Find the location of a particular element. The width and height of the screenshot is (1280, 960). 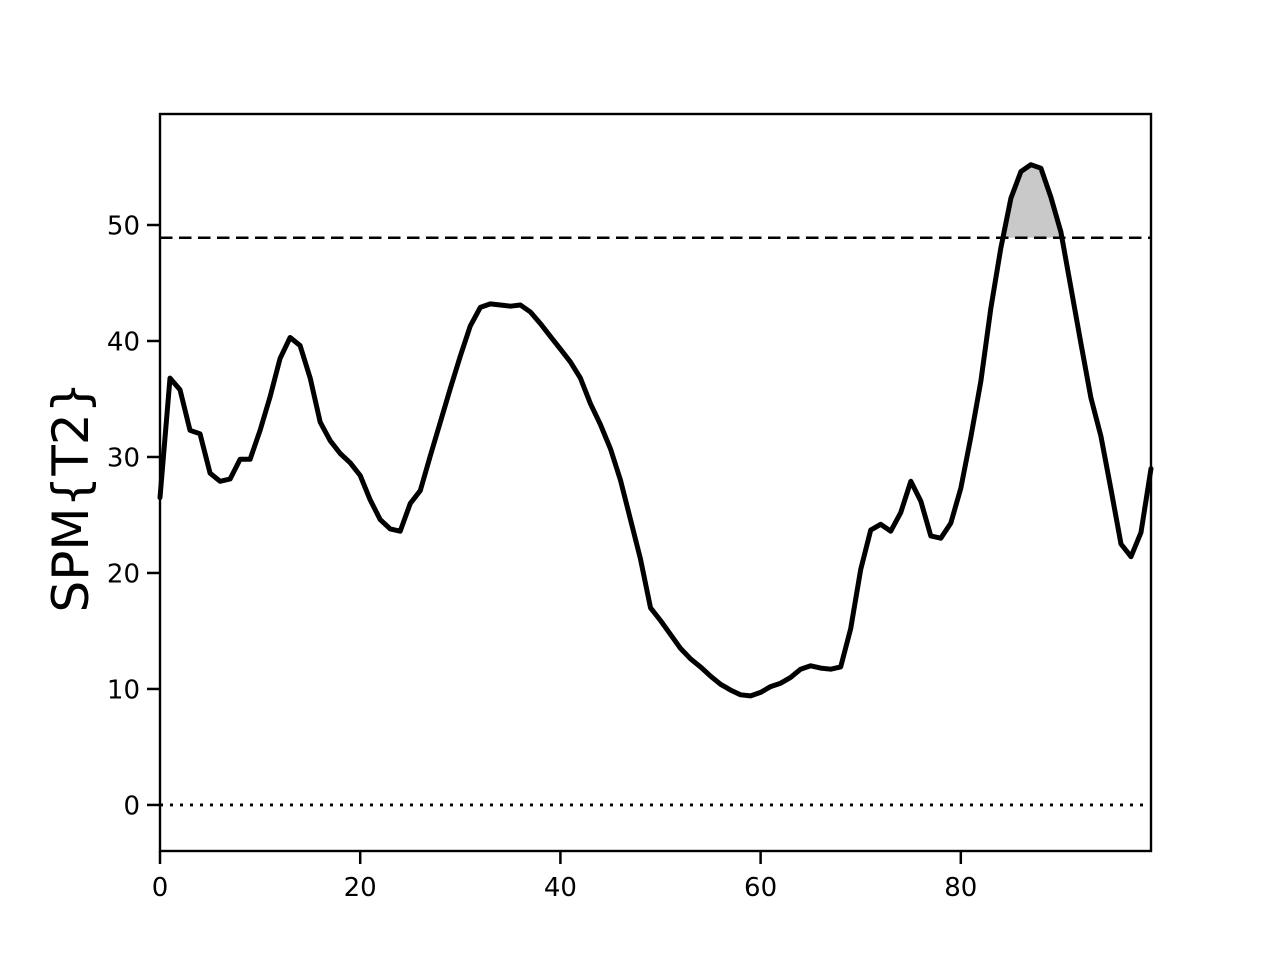

x-tick-label: 0 is located at coordinates (160, 888).